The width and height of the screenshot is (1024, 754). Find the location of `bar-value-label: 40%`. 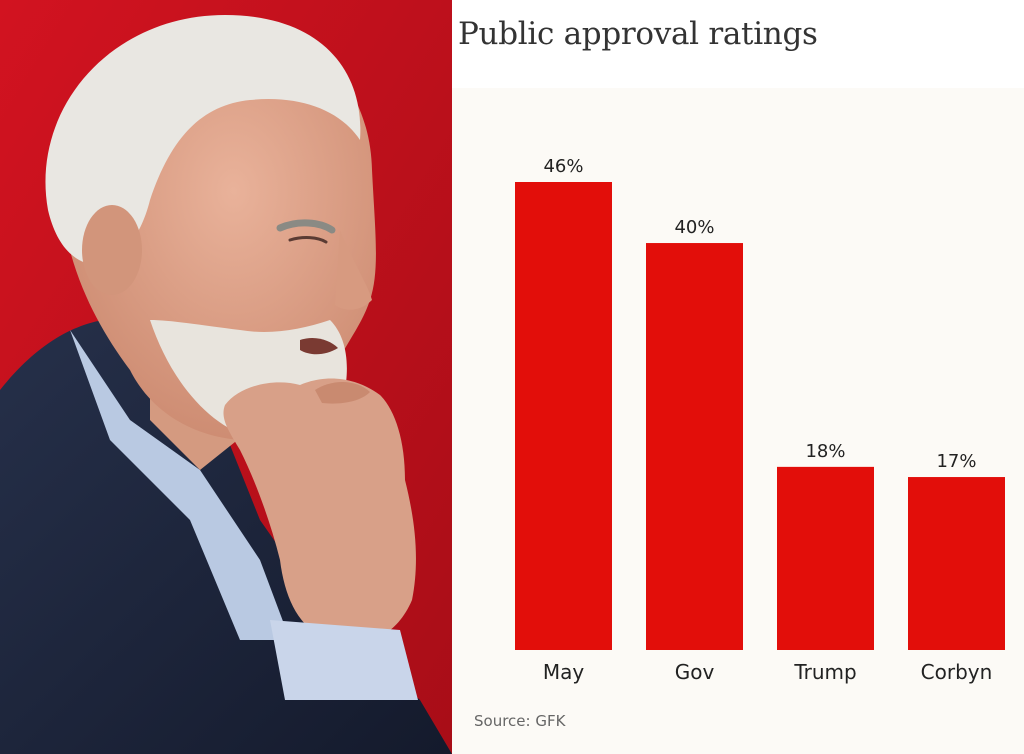

bar-value-label: 40% is located at coordinates (694, 227).